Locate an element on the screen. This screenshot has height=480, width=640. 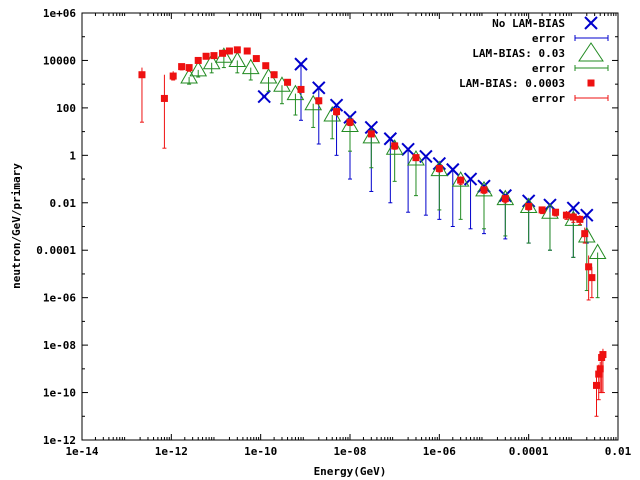
y-tick-label: 0.0001 is located at coordinates (56, 250).